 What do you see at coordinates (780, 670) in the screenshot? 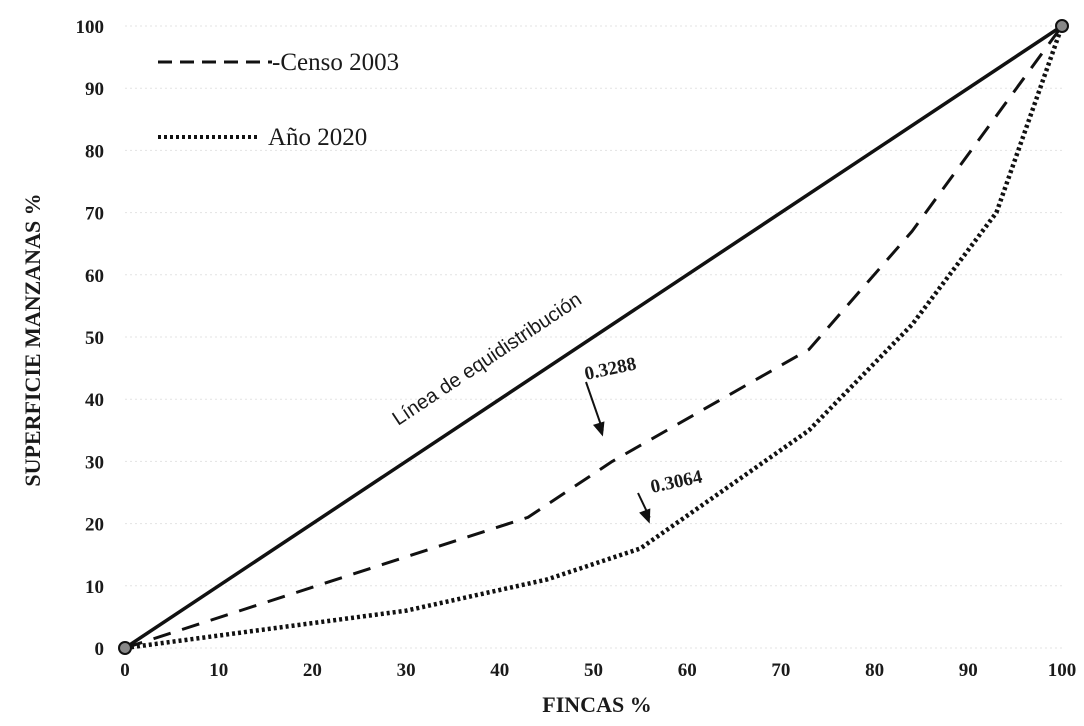
I see `x-tick-label-70: 70` at bounding box center [780, 670].